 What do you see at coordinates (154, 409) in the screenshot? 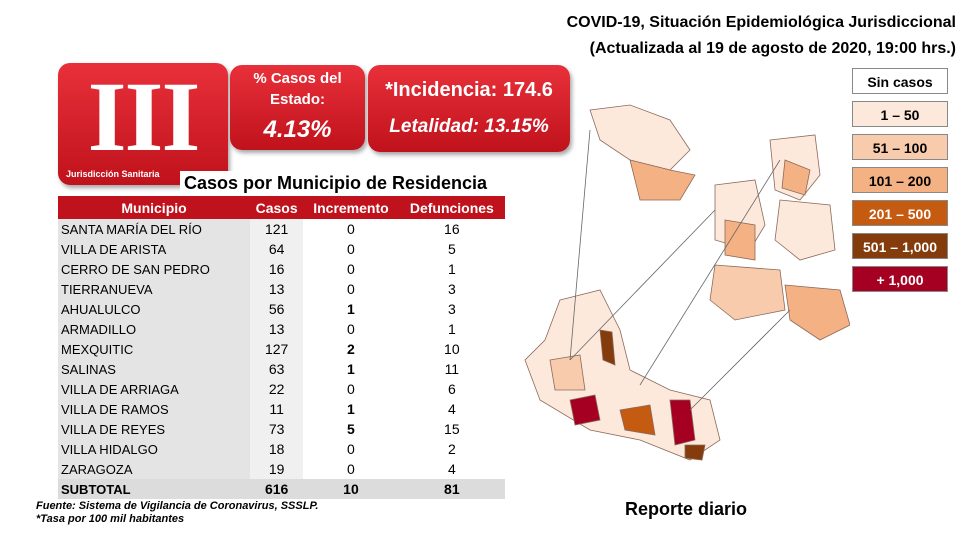
I see `cell: VILLA DE RAMOS` at bounding box center [154, 409].